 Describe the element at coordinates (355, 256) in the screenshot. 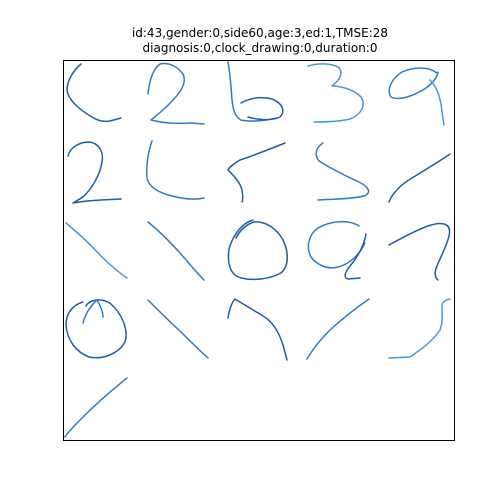

I see `digit-stroke-row3-4b` at that location.